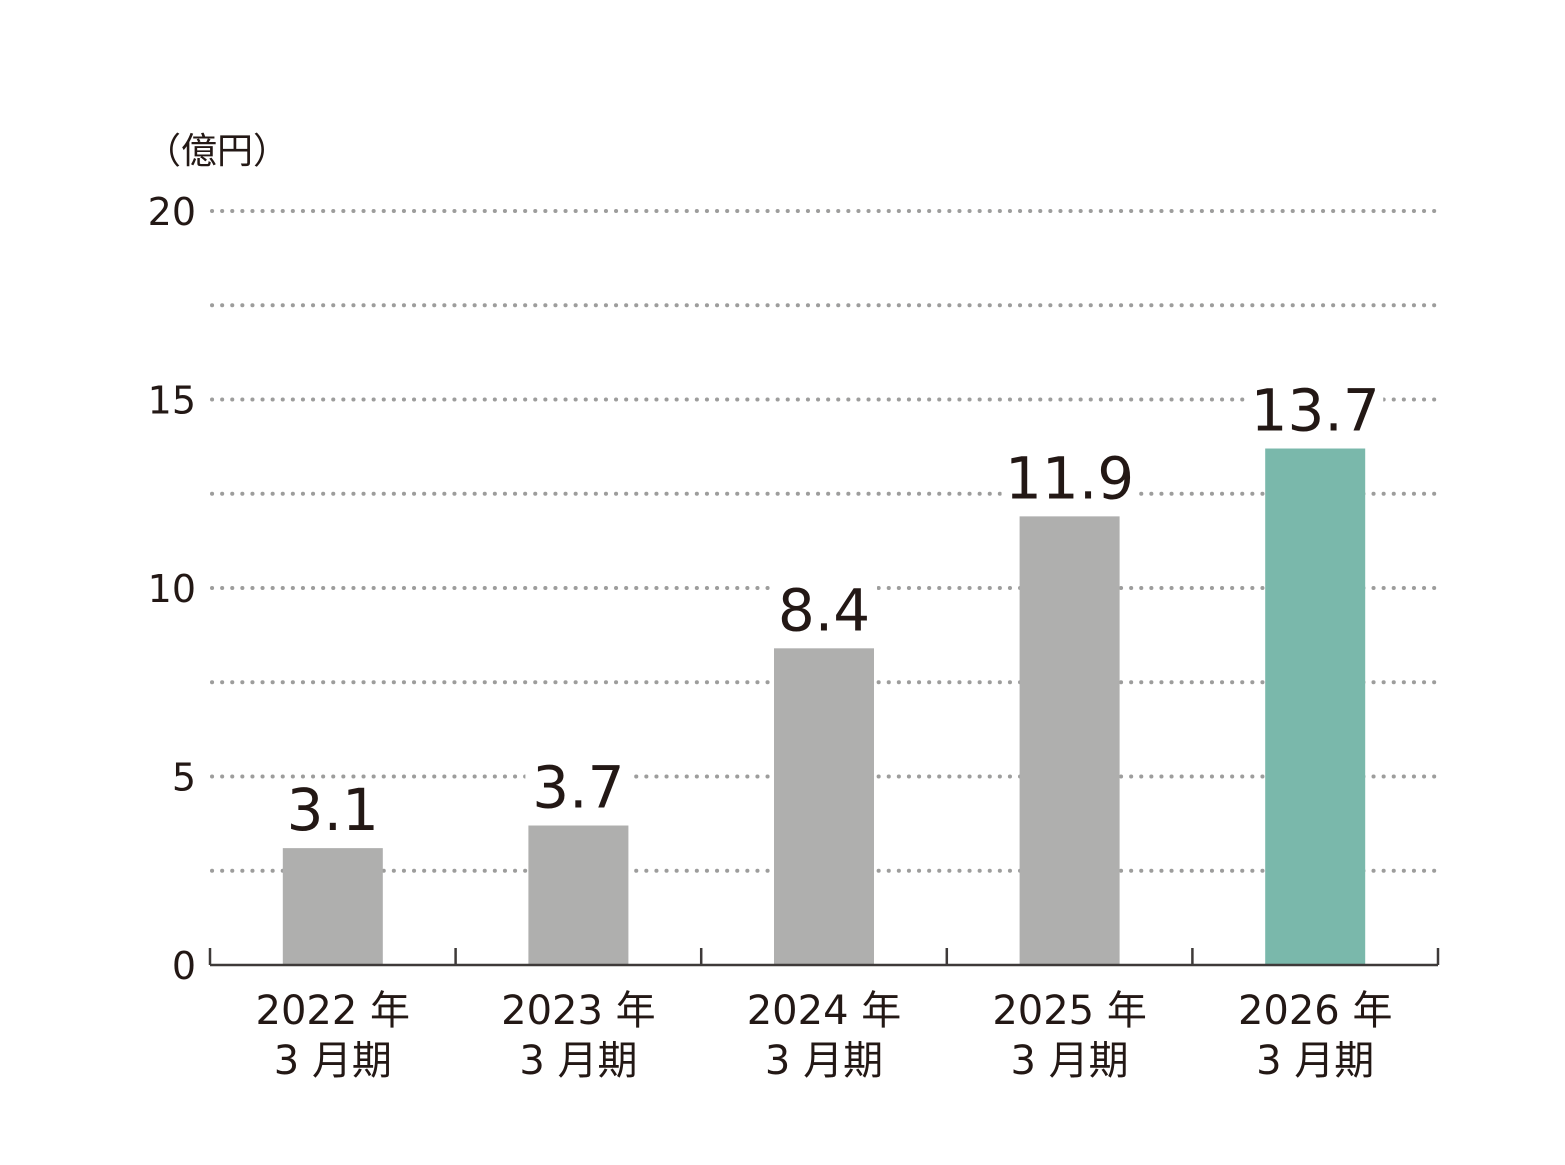 Image resolution: width=1565 pixels, height=1165 pixels. What do you see at coordinates (1315, 1011) in the screenshot?
I see `x-tick-label: 2026 年` at bounding box center [1315, 1011].